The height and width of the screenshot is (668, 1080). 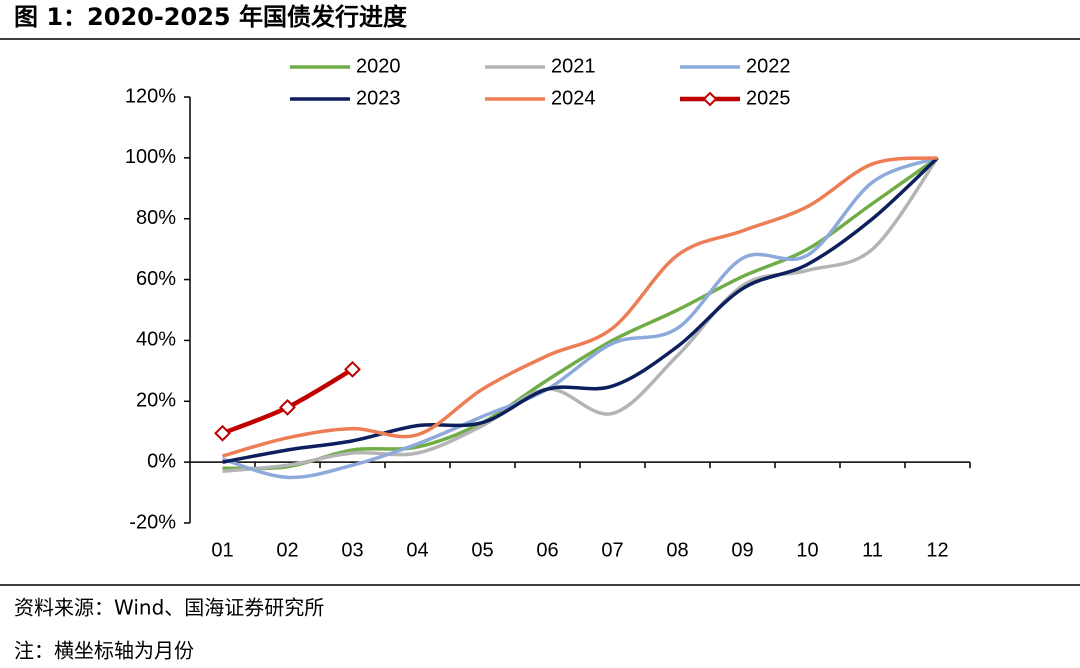 What do you see at coordinates (287, 550) in the screenshot?
I see `x-tick-label: 02` at bounding box center [287, 550].